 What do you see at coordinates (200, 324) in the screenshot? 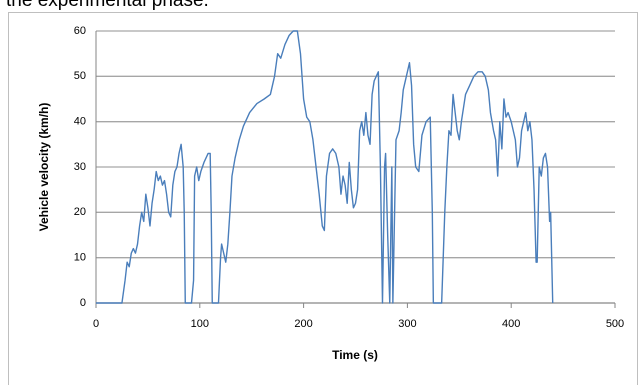
I see `x-tick-label: 100` at bounding box center [200, 324].